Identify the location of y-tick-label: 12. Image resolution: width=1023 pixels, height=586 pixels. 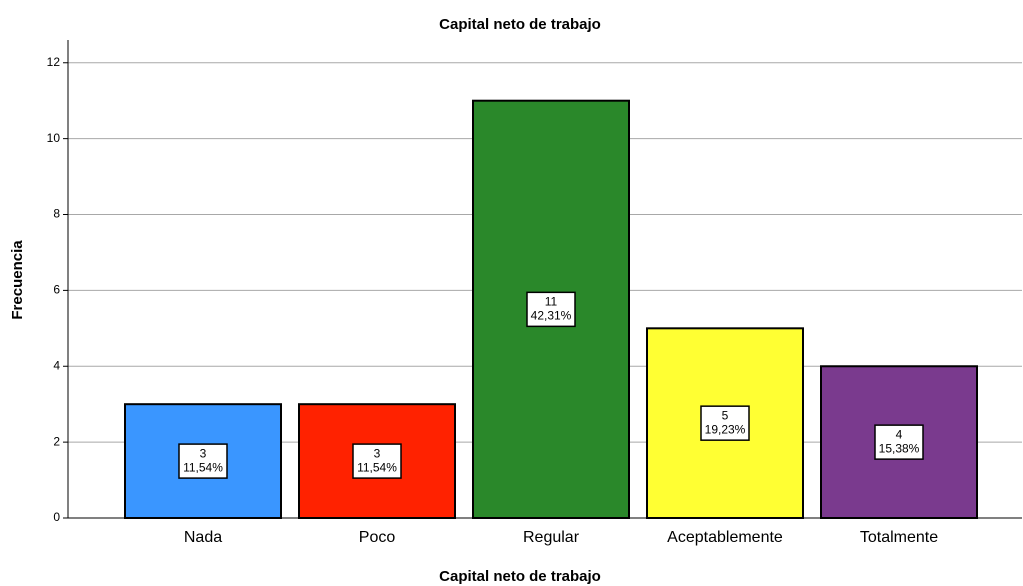
(54, 62).